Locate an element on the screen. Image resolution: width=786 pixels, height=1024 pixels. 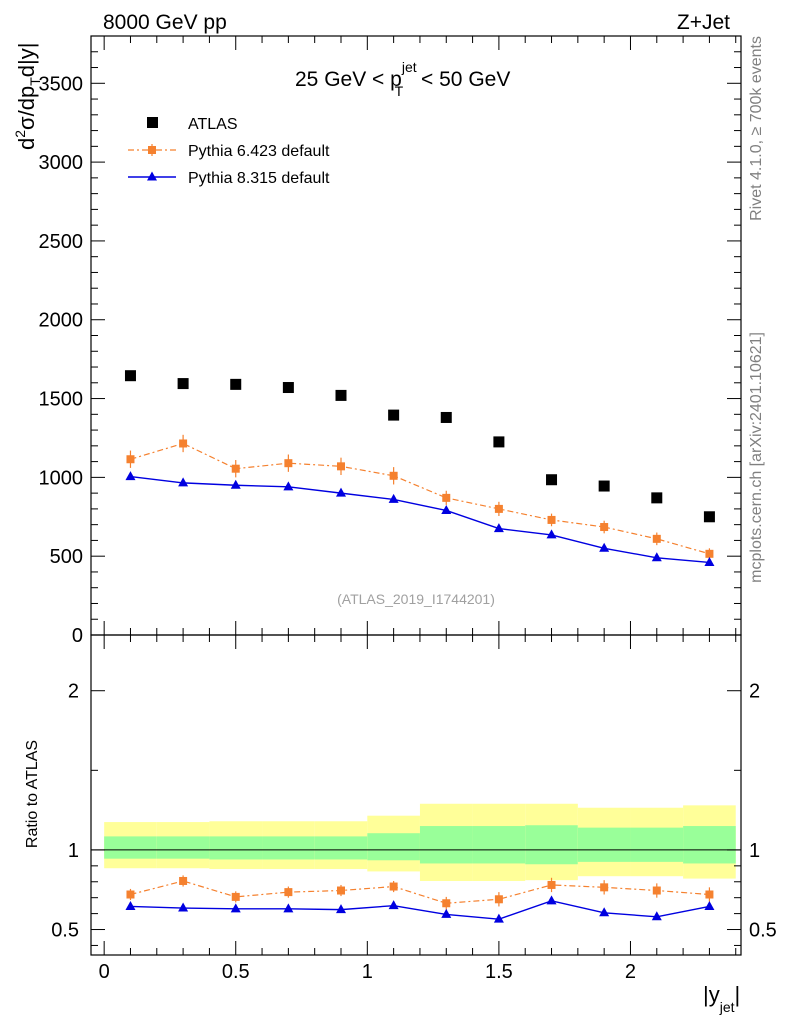
cut-label: 25 GeV < pjet T < 50 GeV is located at coordinates (402, 79).